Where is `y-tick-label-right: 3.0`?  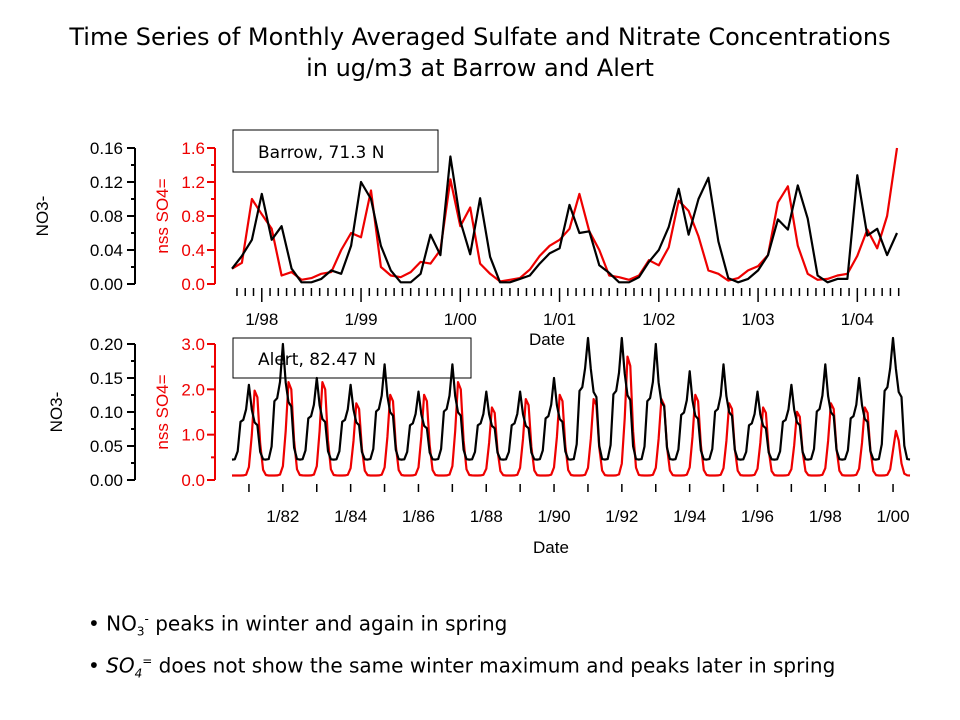
y-tick-label-right: 3.0 is located at coordinates (193, 344).